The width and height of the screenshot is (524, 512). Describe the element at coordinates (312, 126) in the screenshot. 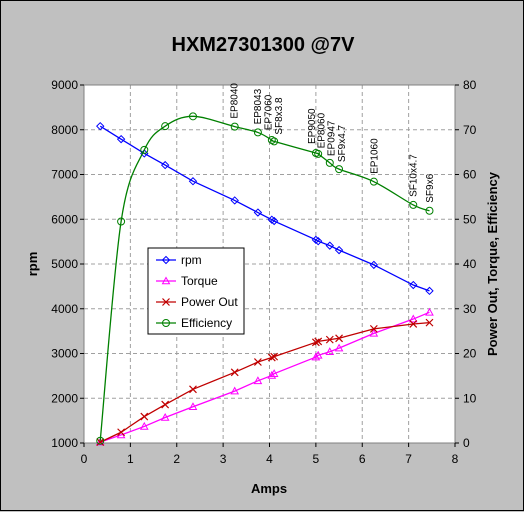

I see `annotation-label: EP9050` at that location.